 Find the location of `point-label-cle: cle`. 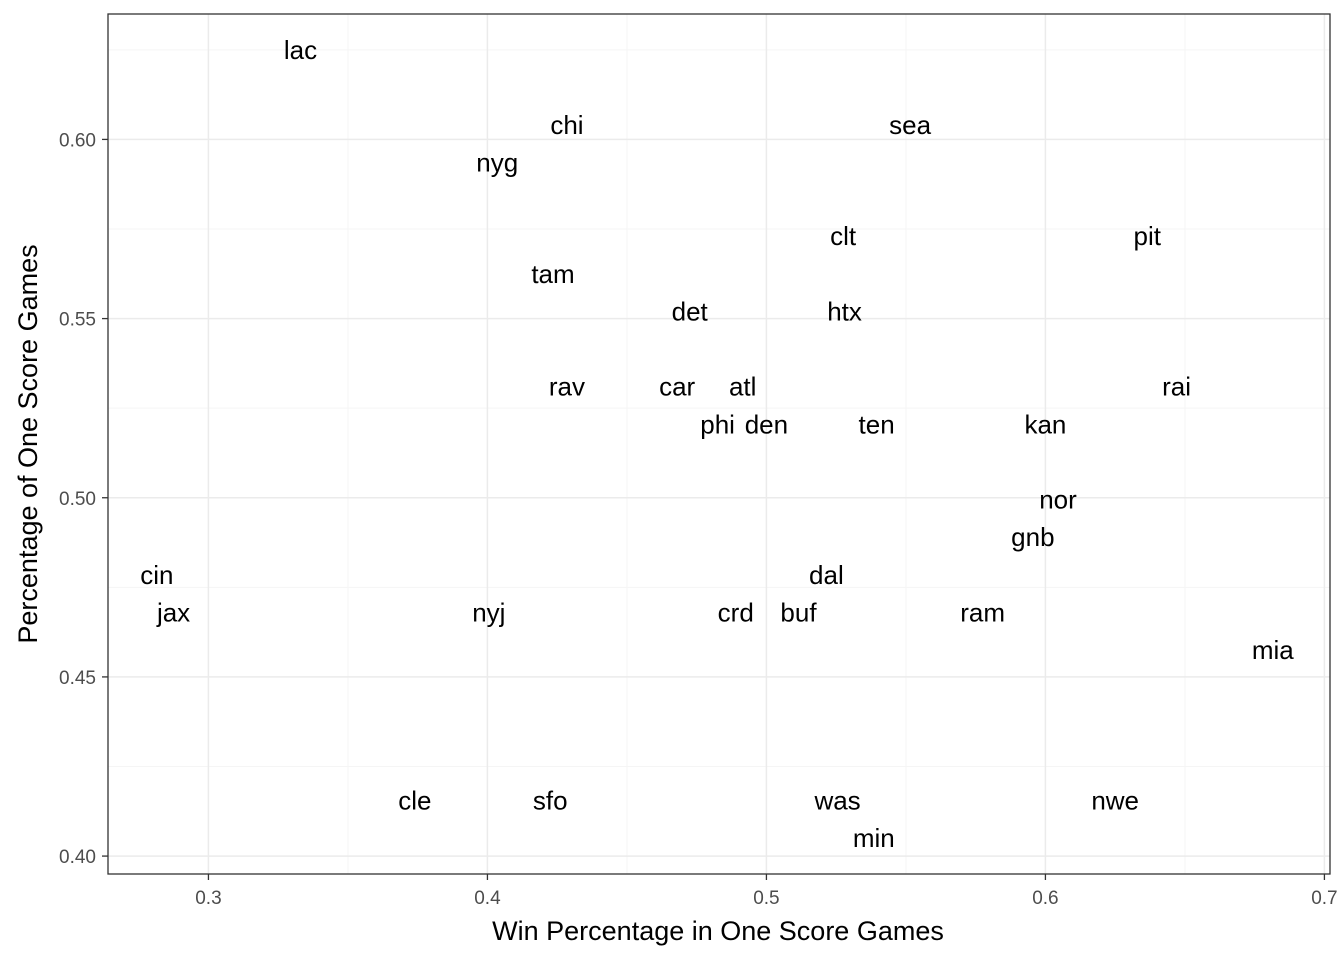

point-label-cle: cle is located at coordinates (414, 801).